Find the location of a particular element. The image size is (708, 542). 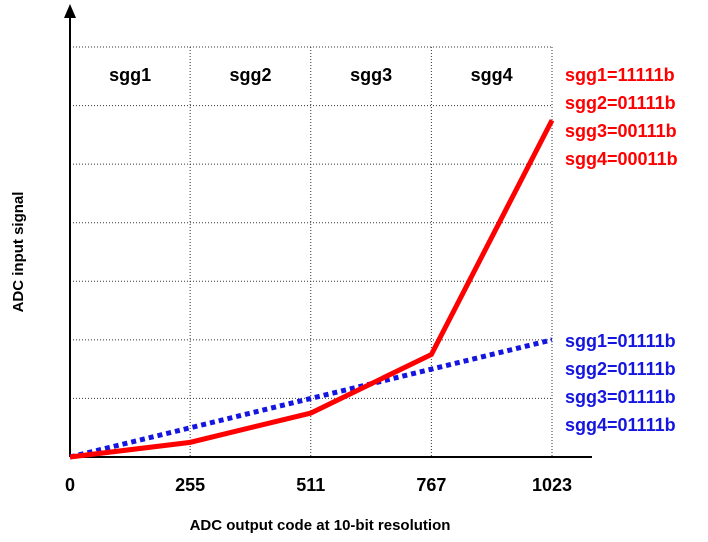

y-axis-arrow is located at coordinates (70, 11).